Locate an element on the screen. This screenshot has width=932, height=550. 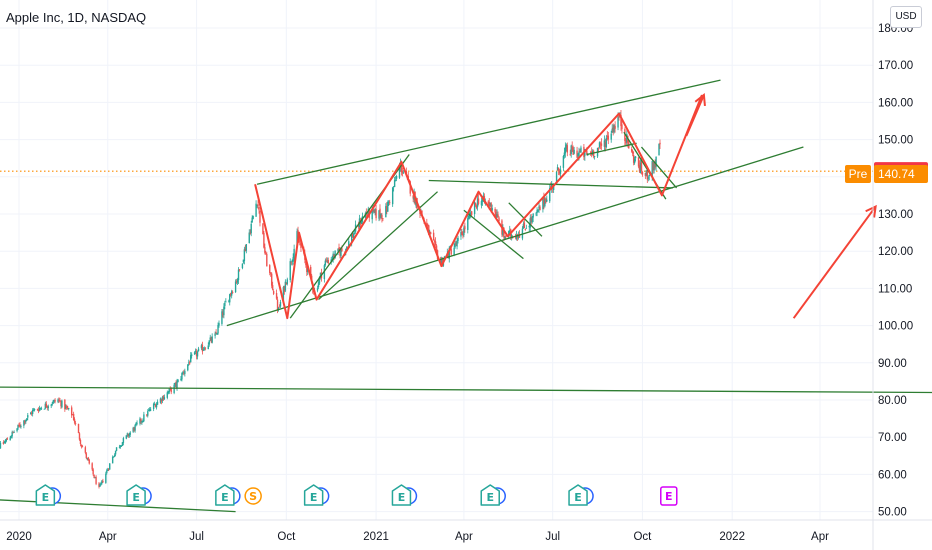
currency-button: USD is located at coordinates (906, 17).